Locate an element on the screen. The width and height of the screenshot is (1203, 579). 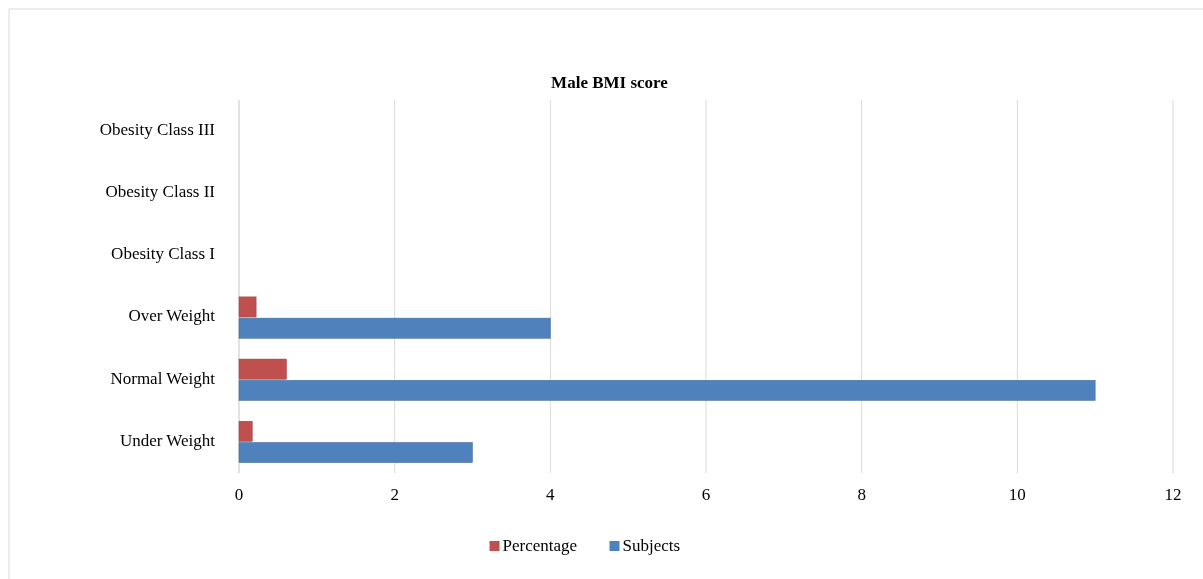
y-tick-label: Obesity Class III is located at coordinates (157, 129).